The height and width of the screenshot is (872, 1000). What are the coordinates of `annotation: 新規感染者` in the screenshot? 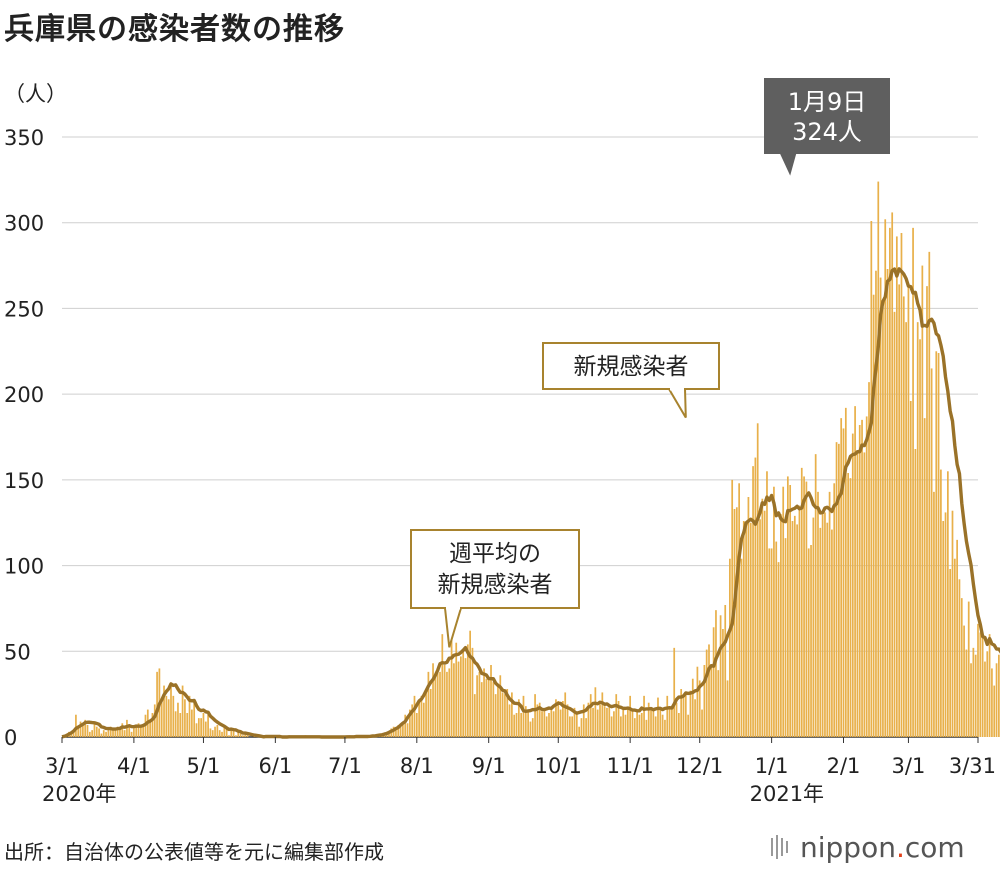 It's located at (631, 380).